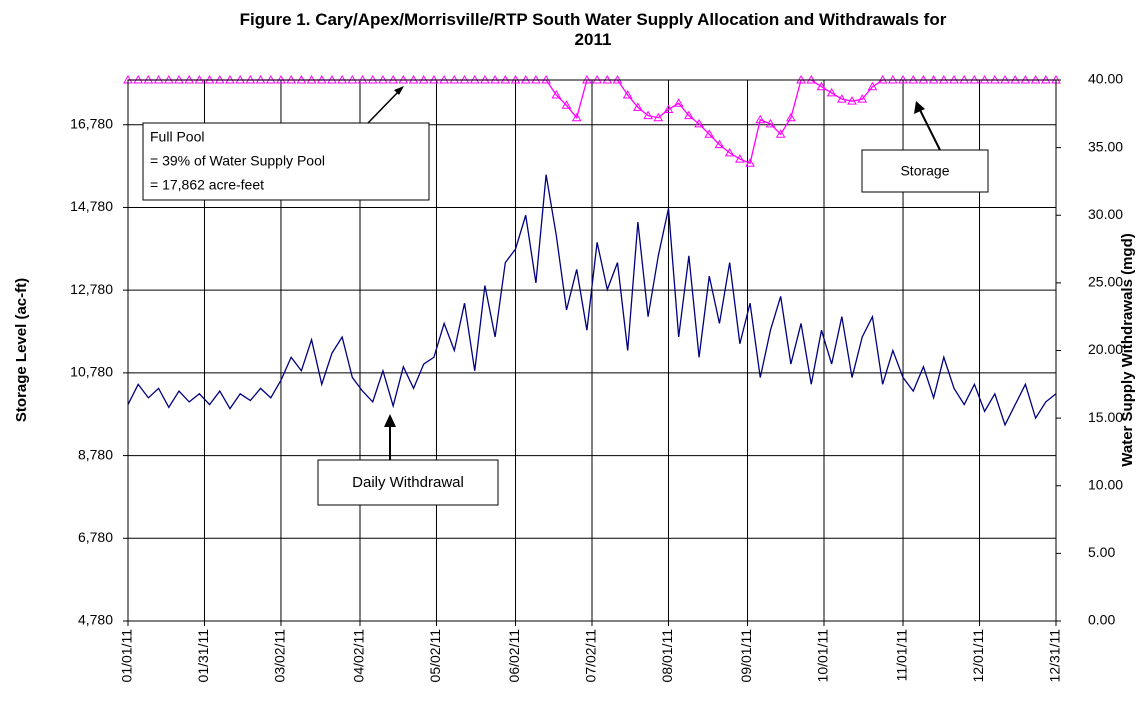  What do you see at coordinates (95, 454) in the screenshot?
I see `y-tick-label: 8,780` at bounding box center [95, 454].